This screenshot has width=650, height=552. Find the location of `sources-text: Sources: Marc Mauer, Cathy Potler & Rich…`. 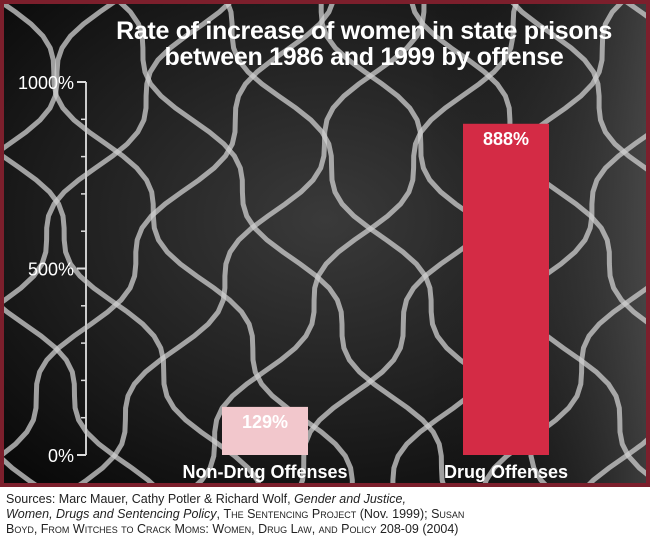

sources-text: Sources: Marc Mauer, Cathy Potler & Rich… is located at coordinates (150, 499).